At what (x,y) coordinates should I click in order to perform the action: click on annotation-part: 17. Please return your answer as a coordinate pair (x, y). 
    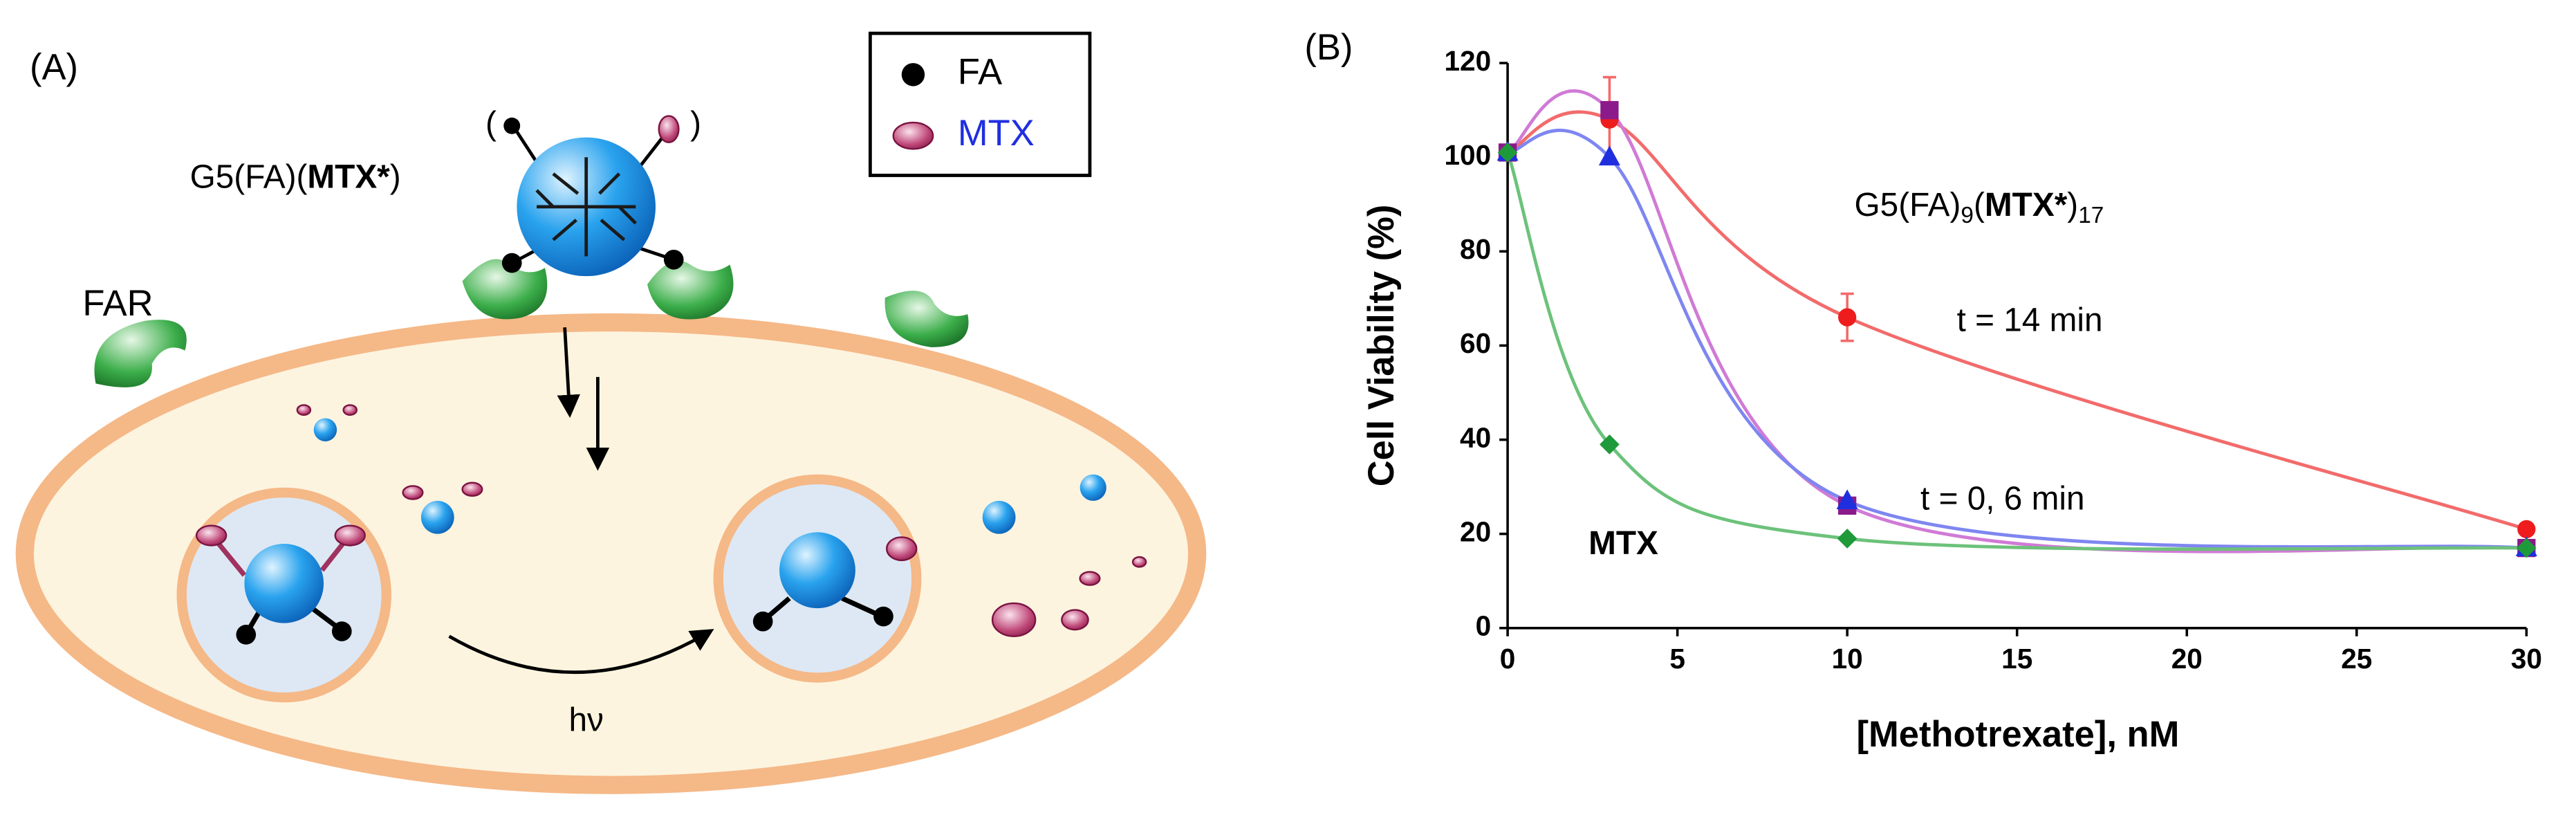
    Looking at the image, I should click on (2091, 216).